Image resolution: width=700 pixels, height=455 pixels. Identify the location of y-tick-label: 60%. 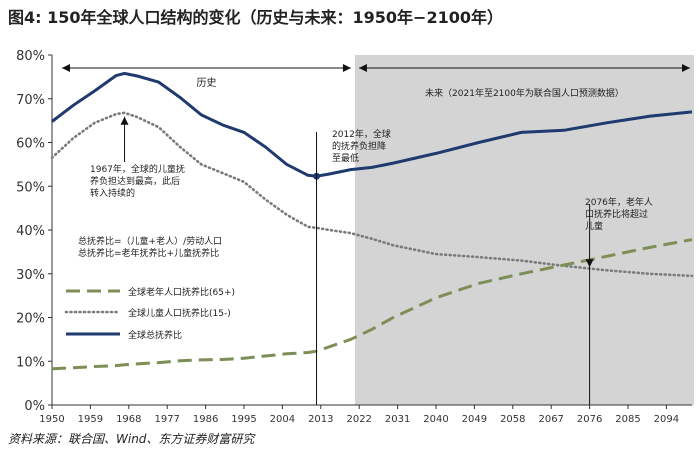
(30, 144).